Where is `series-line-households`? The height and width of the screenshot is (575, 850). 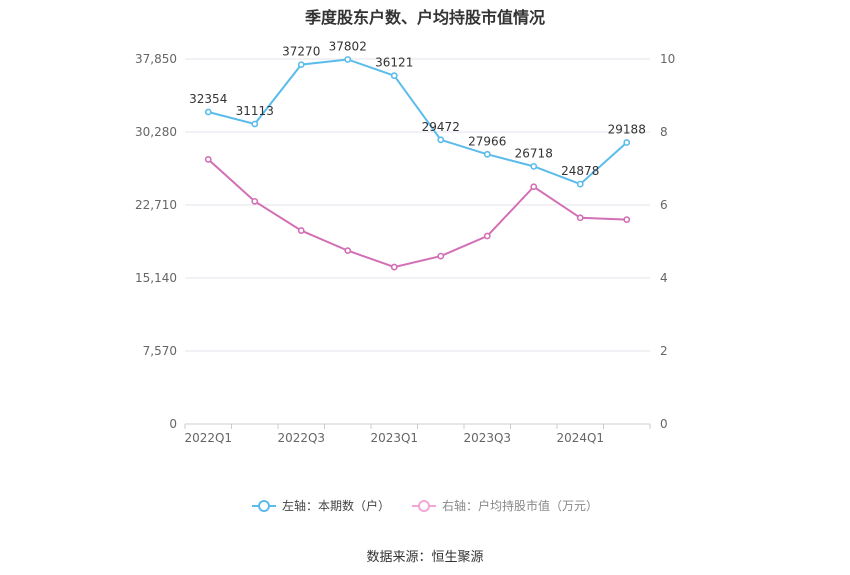
series-line-households is located at coordinates (418, 122).